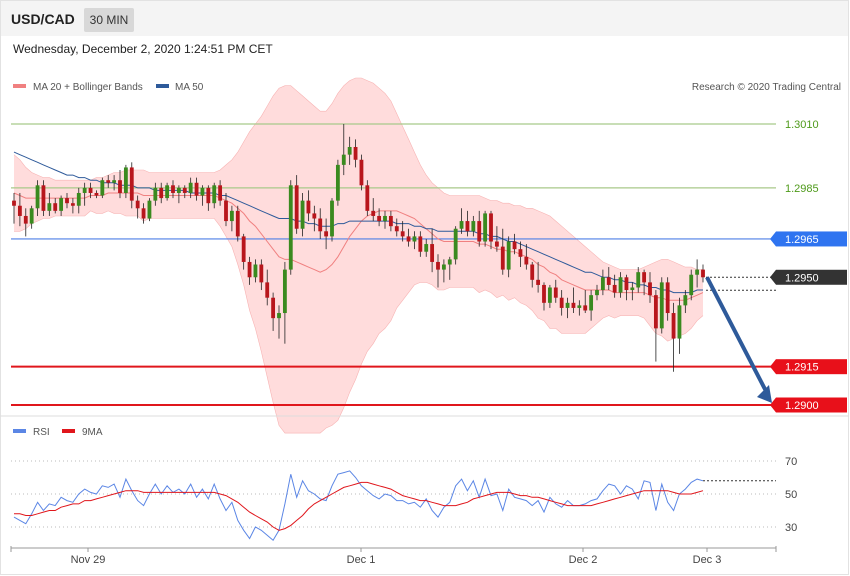  I want to click on support-2-tag-arrow, so click(773, 405).